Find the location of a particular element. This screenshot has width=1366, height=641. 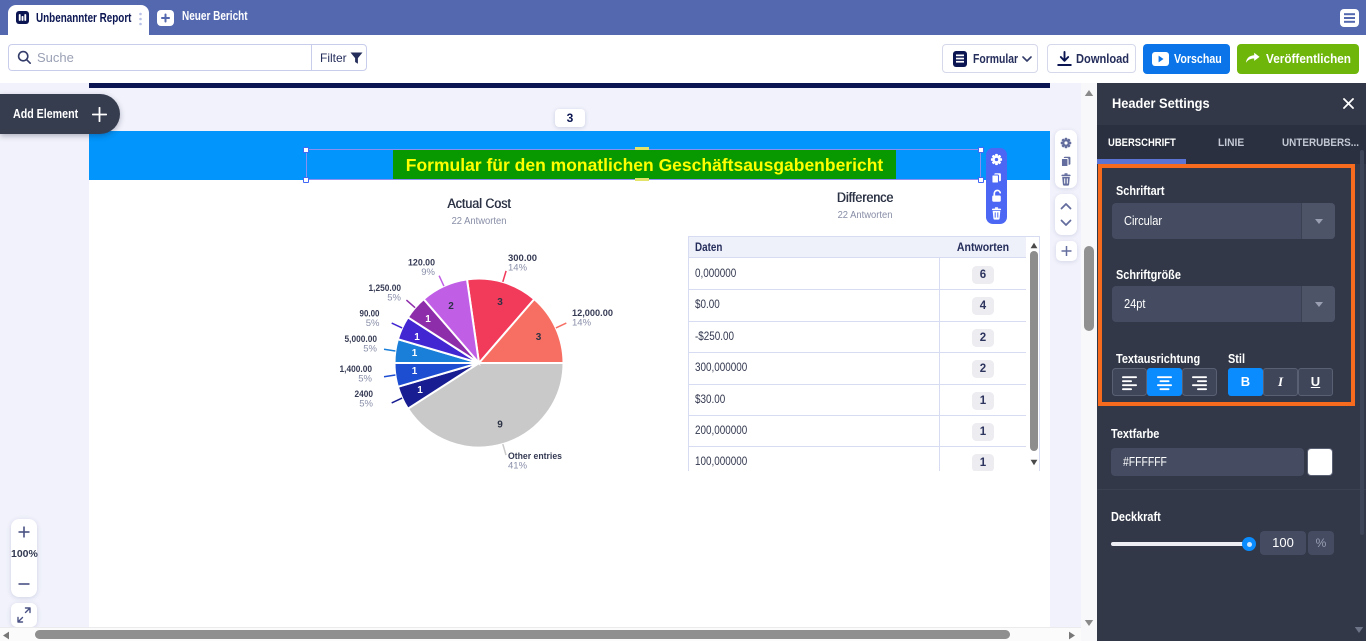

svg-text: 300.00 is located at coordinates (522, 258).